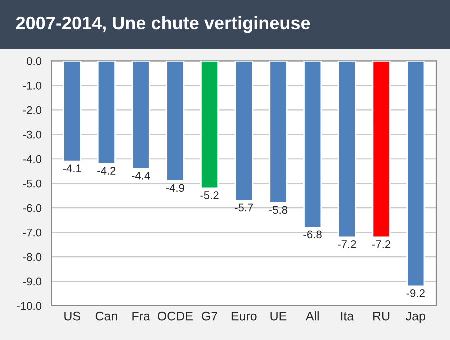  What do you see at coordinates (32, 282) in the screenshot?
I see `y-tick-label: -9.0` at bounding box center [32, 282].